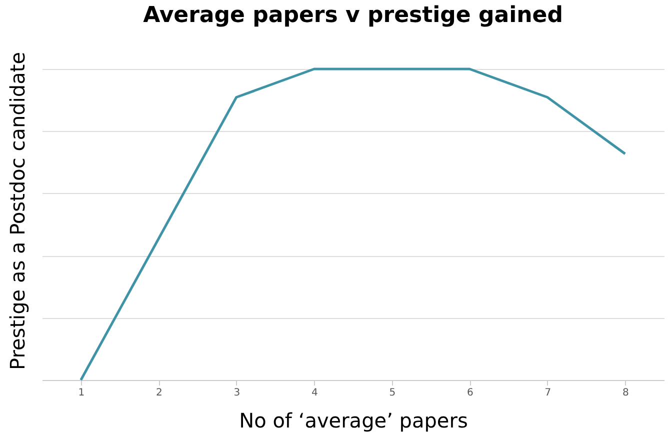 Image resolution: width=670 pixels, height=439 pixels. What do you see at coordinates (314, 393) in the screenshot?
I see `x-tick-label: 4` at bounding box center [314, 393].